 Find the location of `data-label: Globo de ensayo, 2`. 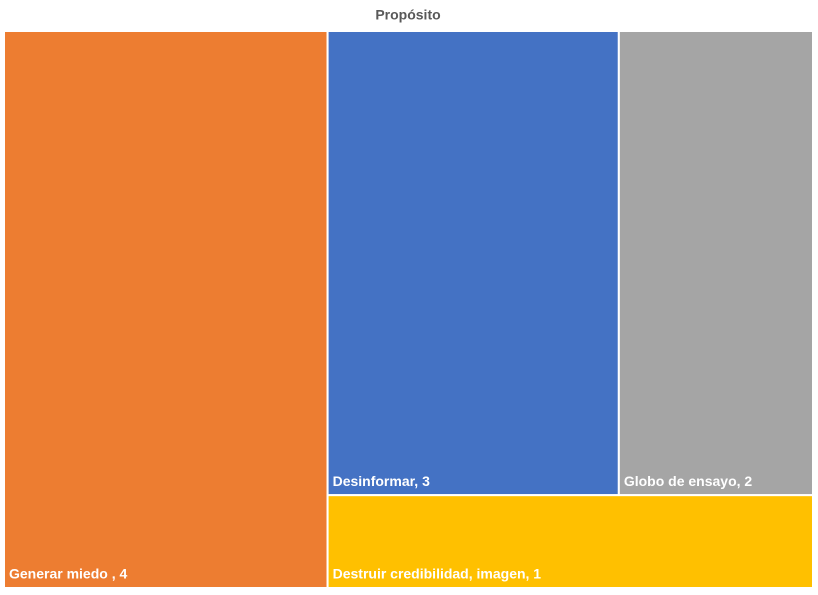

data-label: Globo de ensayo, 2 is located at coordinates (688, 481).